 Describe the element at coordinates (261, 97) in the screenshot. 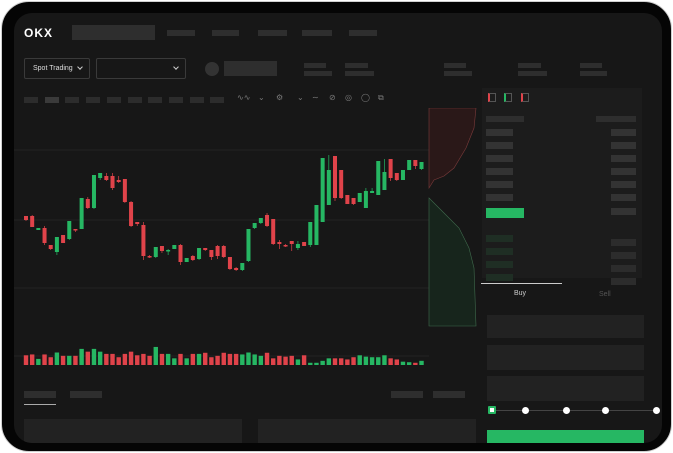

I see `indicator-icon: ⌄` at that location.